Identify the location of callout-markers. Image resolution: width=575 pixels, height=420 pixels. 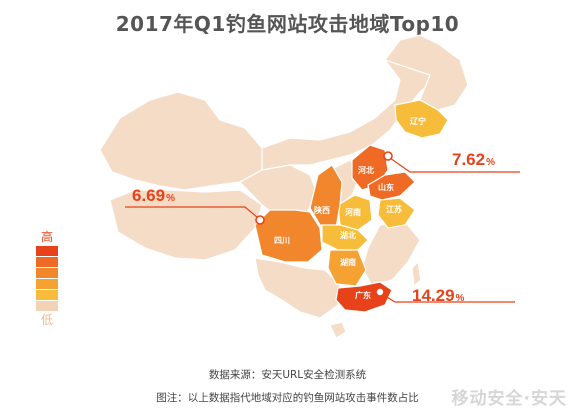
(324, 224).